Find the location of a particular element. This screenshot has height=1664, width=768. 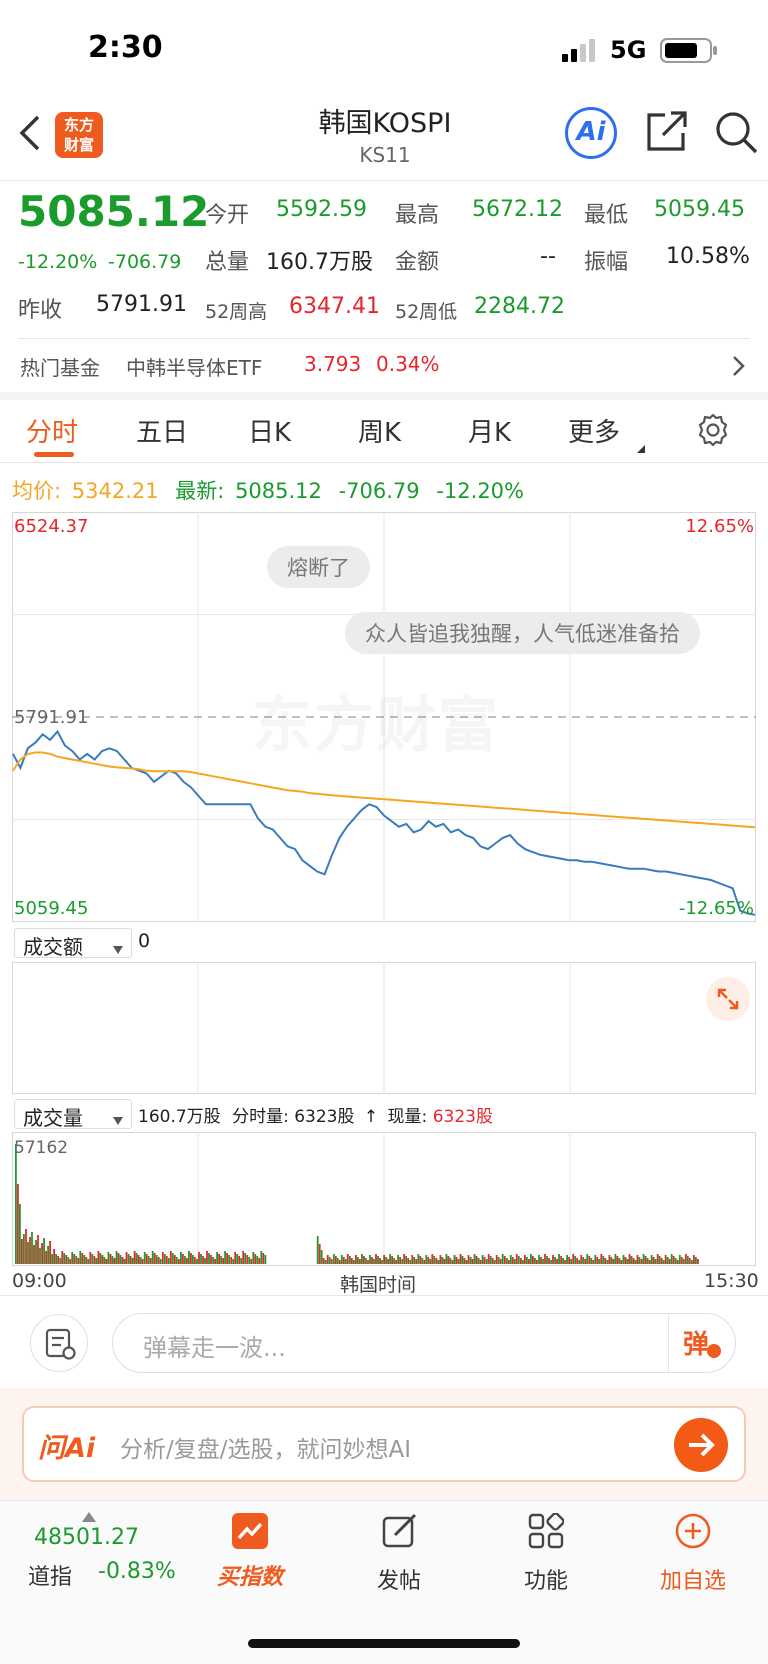

edit-icon is located at coordinates (400, 1532).